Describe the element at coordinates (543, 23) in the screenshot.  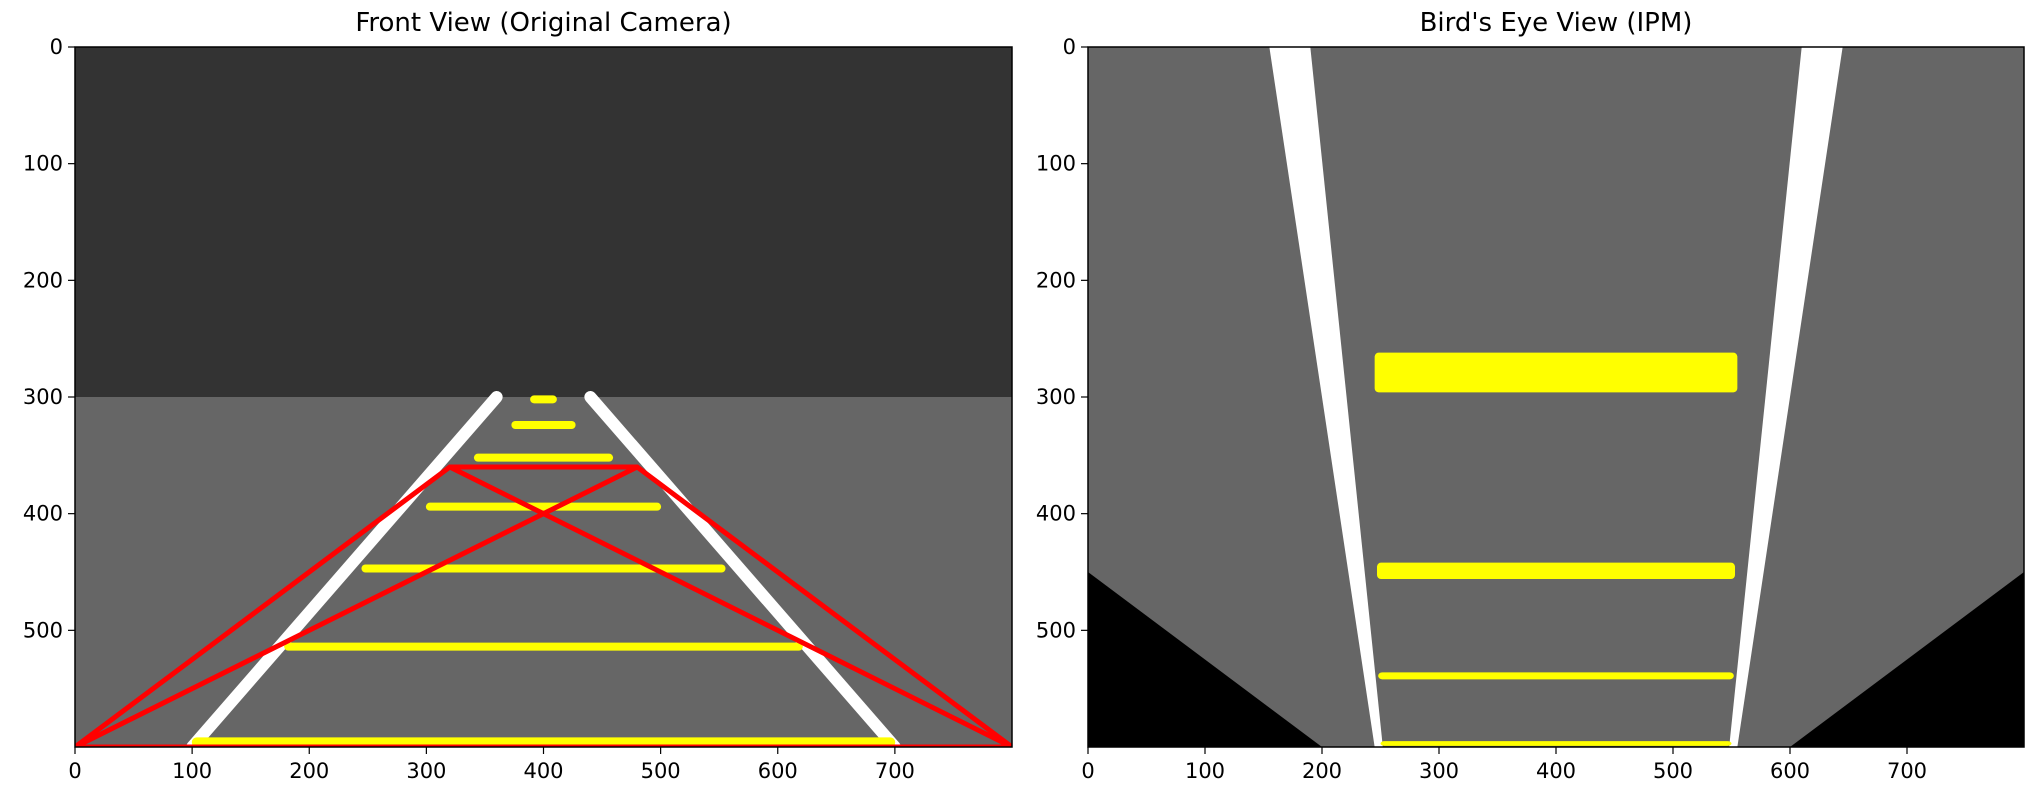
I see `chart-title: Front View (Original Camera)` at that location.